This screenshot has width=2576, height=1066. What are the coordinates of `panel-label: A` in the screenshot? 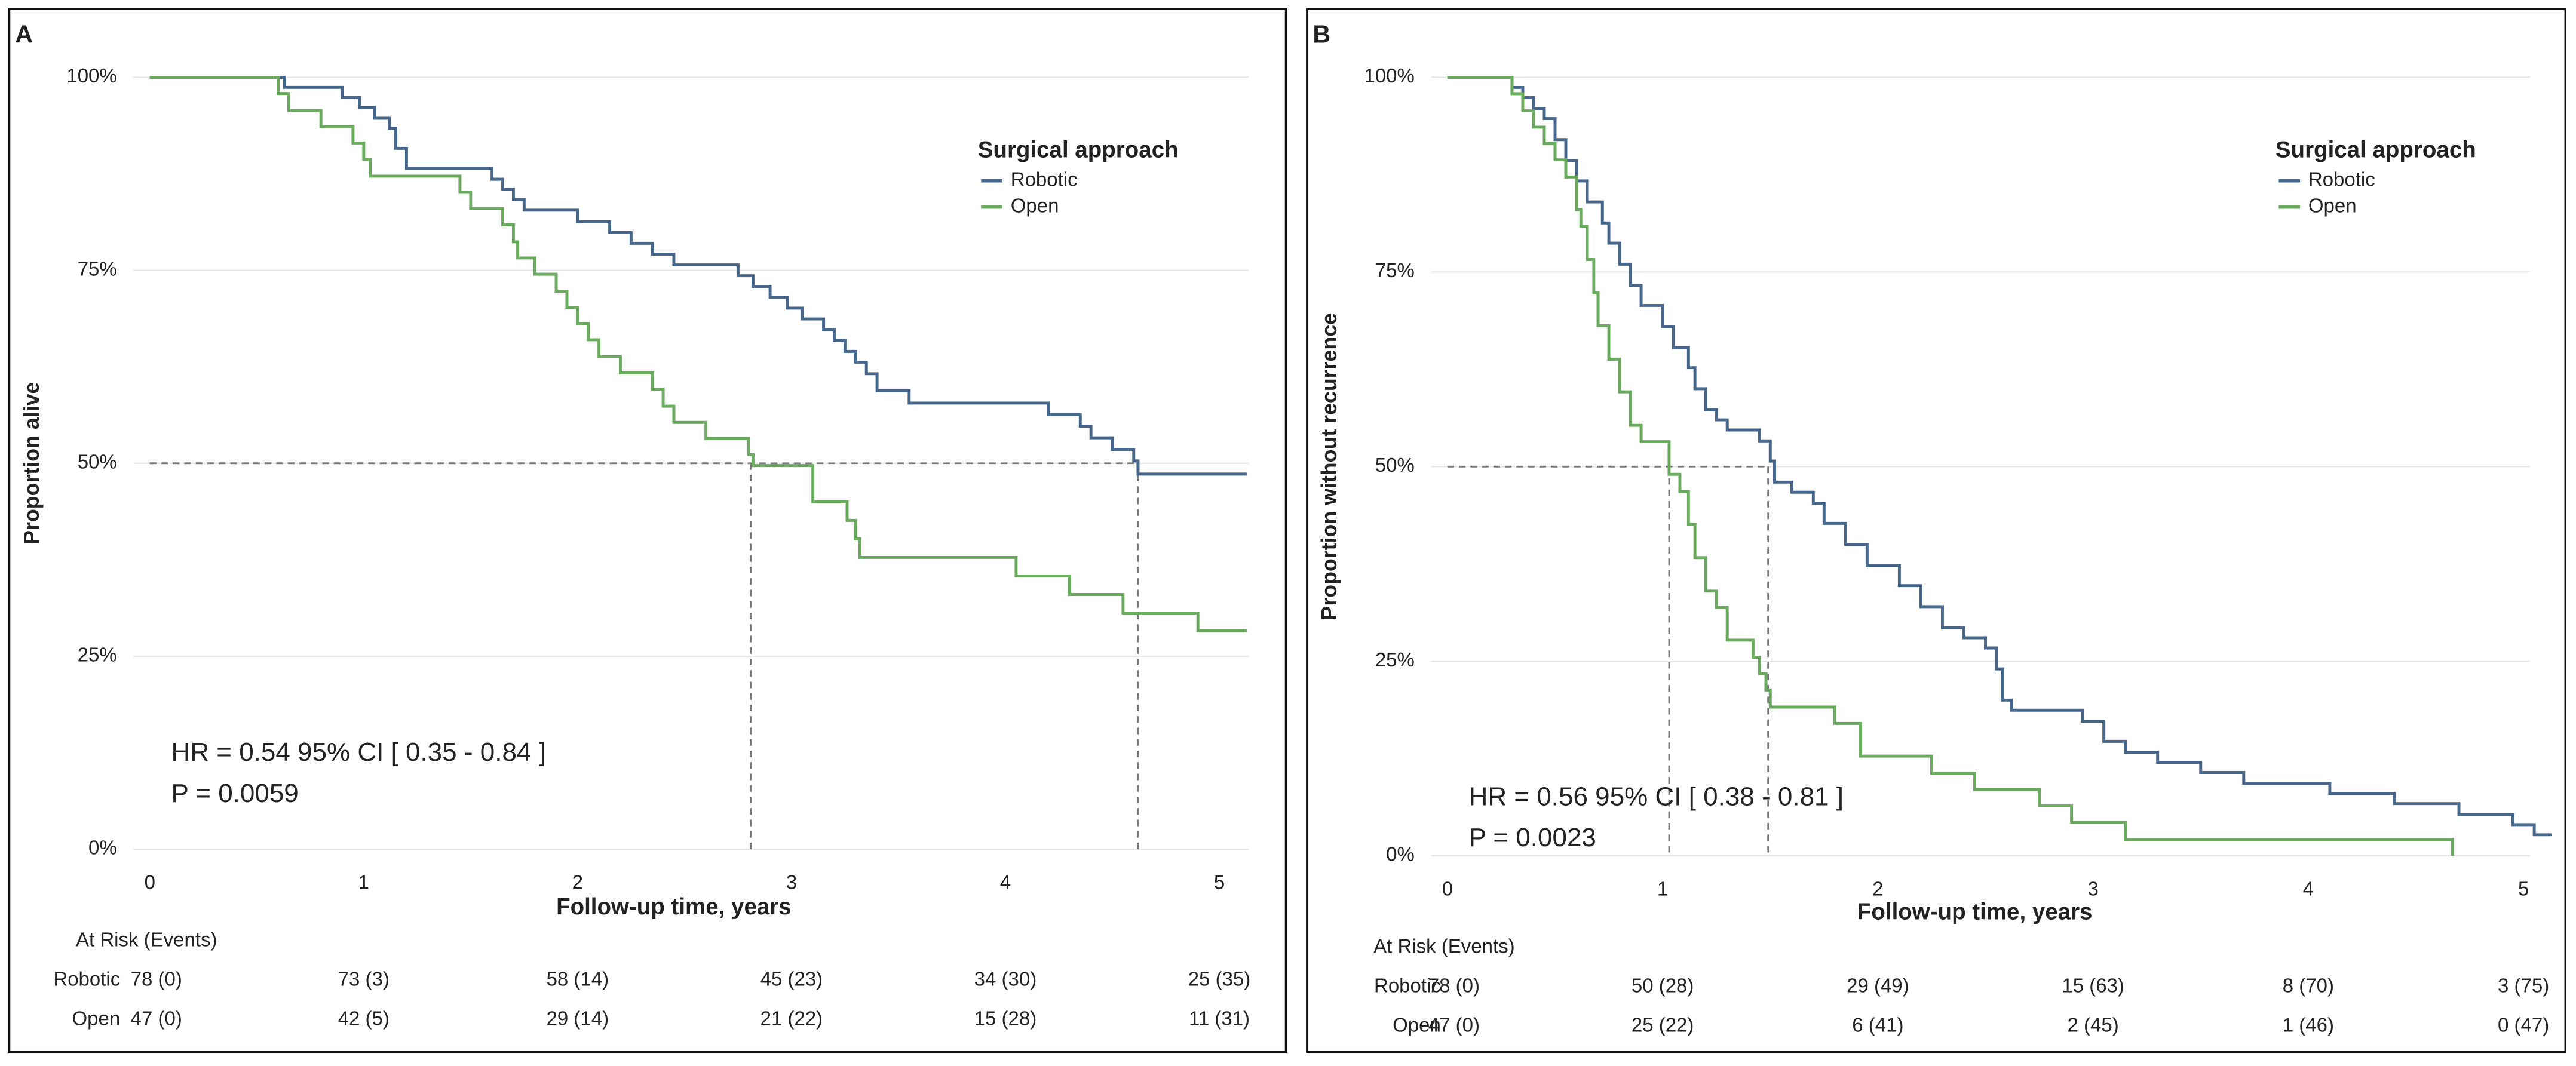 It's located at (24, 34).